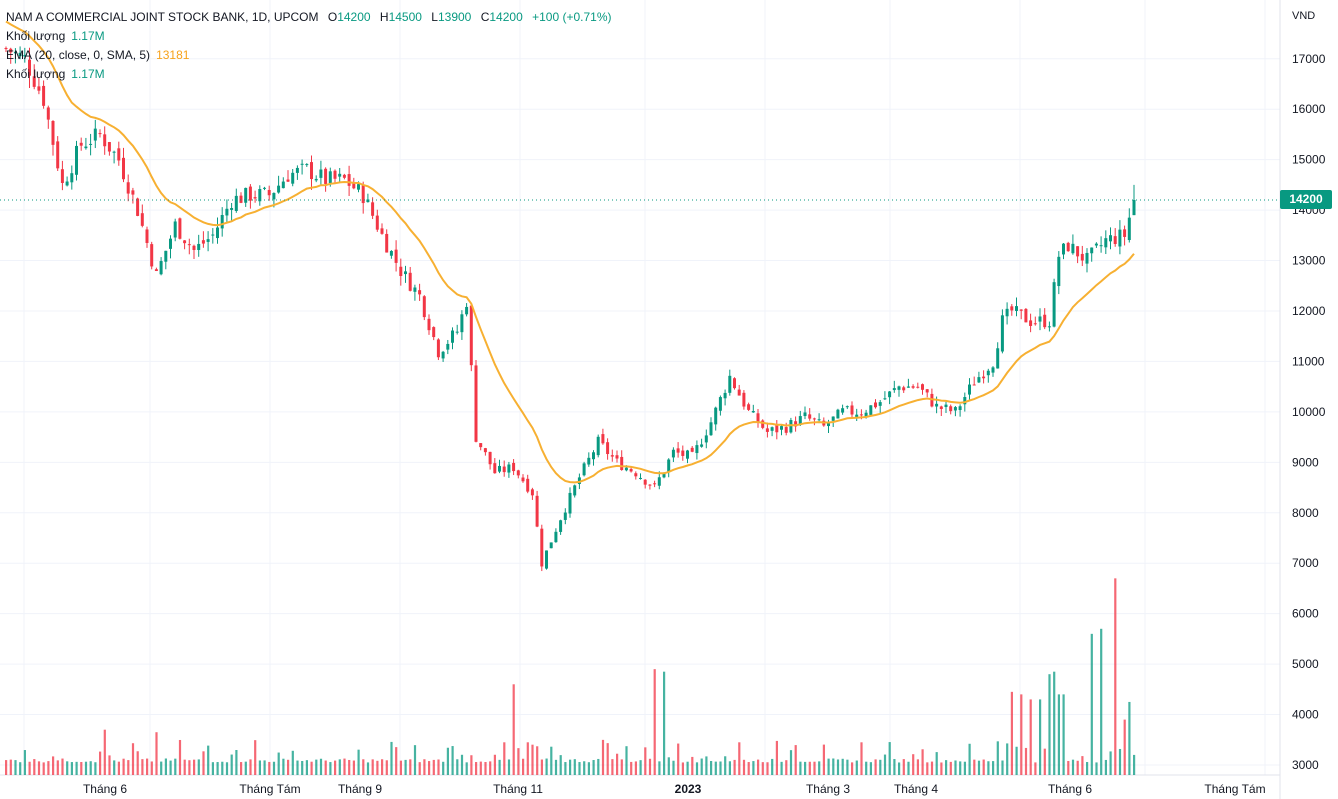 The width and height of the screenshot is (1338, 799). I want to click on y-tick-label: 3000, so click(1305, 765).